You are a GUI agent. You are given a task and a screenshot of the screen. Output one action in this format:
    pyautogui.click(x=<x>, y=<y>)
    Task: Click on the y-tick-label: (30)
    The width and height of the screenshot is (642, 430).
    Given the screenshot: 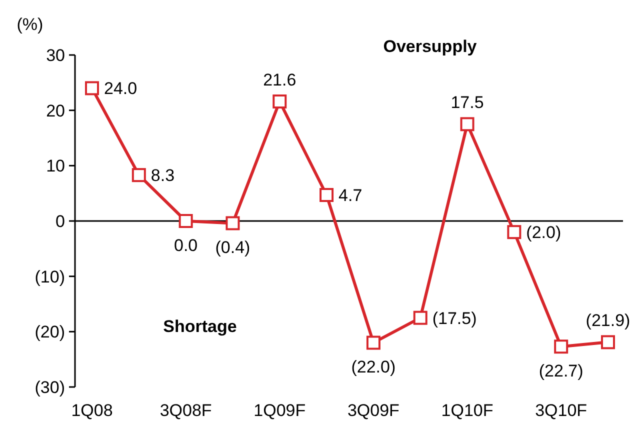 What is the action you would take?
    pyautogui.click(x=49, y=387)
    